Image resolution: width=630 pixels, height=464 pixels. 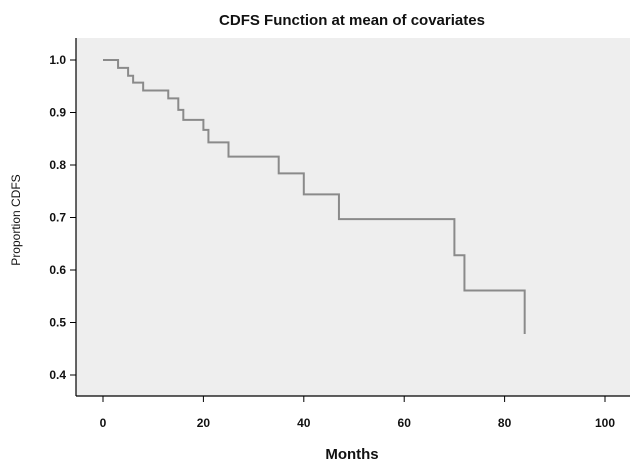 What do you see at coordinates (352, 20) in the screenshot?
I see `chart-title: CDFS Function at mean of covariates` at bounding box center [352, 20].